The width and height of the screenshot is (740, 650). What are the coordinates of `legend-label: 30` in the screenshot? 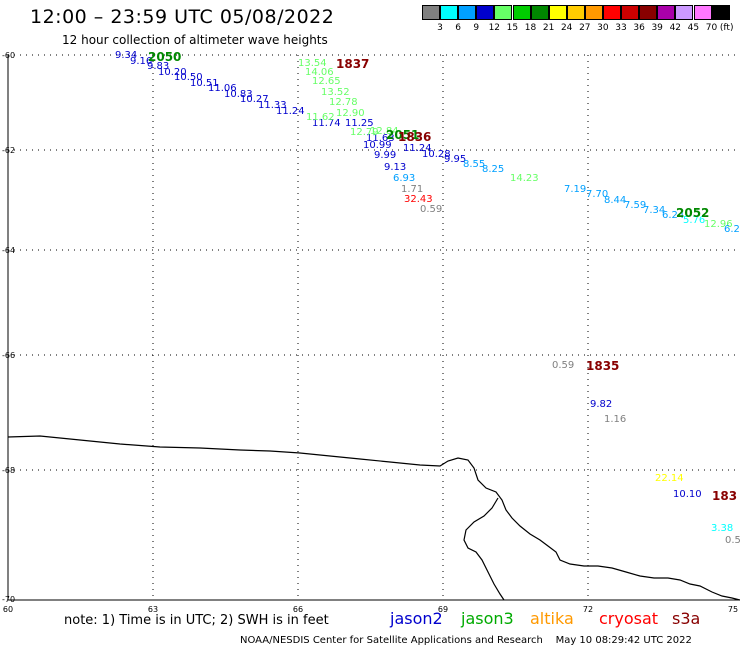 It's located at (603, 28).